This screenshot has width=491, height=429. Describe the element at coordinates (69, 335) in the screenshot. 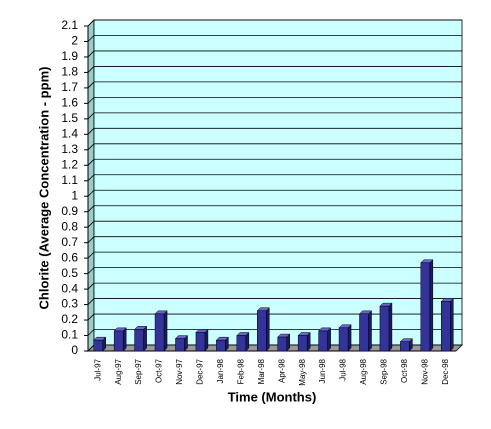

I see `y-tick-label: 0.1` at that location.